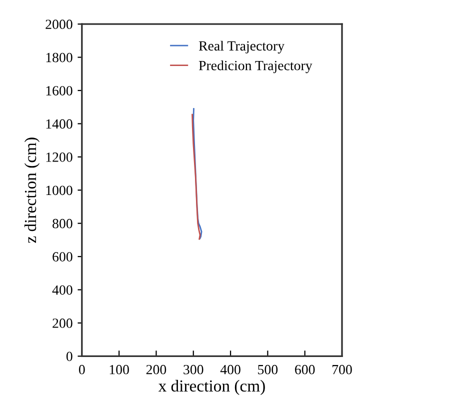  I want to click on x-tick-label: 500, so click(268, 369).